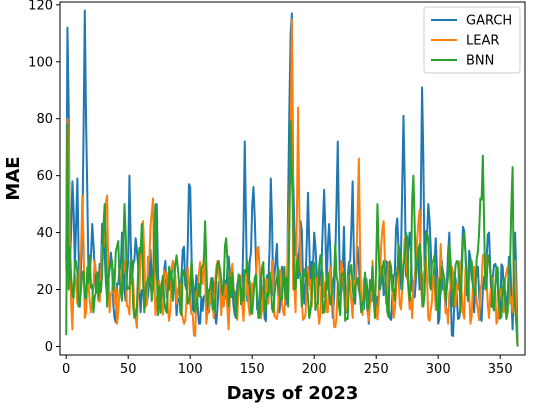 The width and height of the screenshot is (540, 410). I want to click on legend: GARCH LEAR BNN, so click(472, 40).